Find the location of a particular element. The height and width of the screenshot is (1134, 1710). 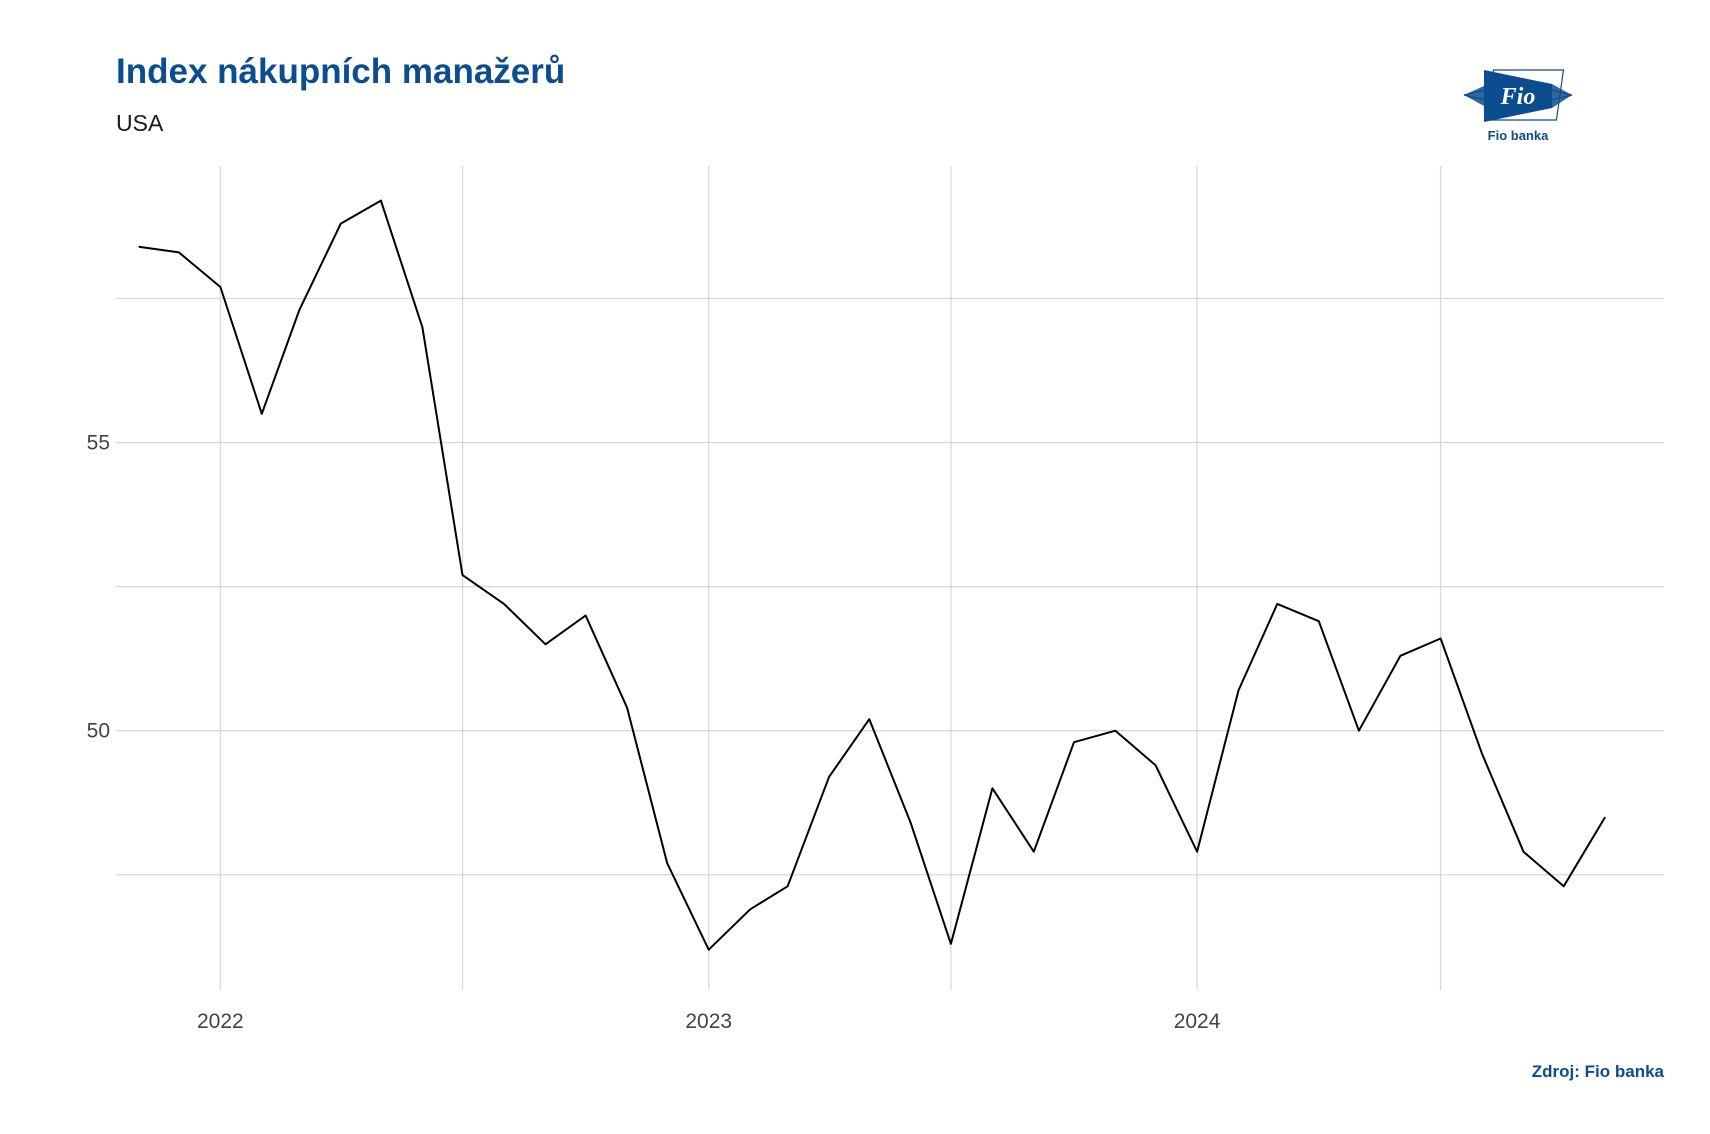

chart-subtitle: USA is located at coordinates (140, 123).